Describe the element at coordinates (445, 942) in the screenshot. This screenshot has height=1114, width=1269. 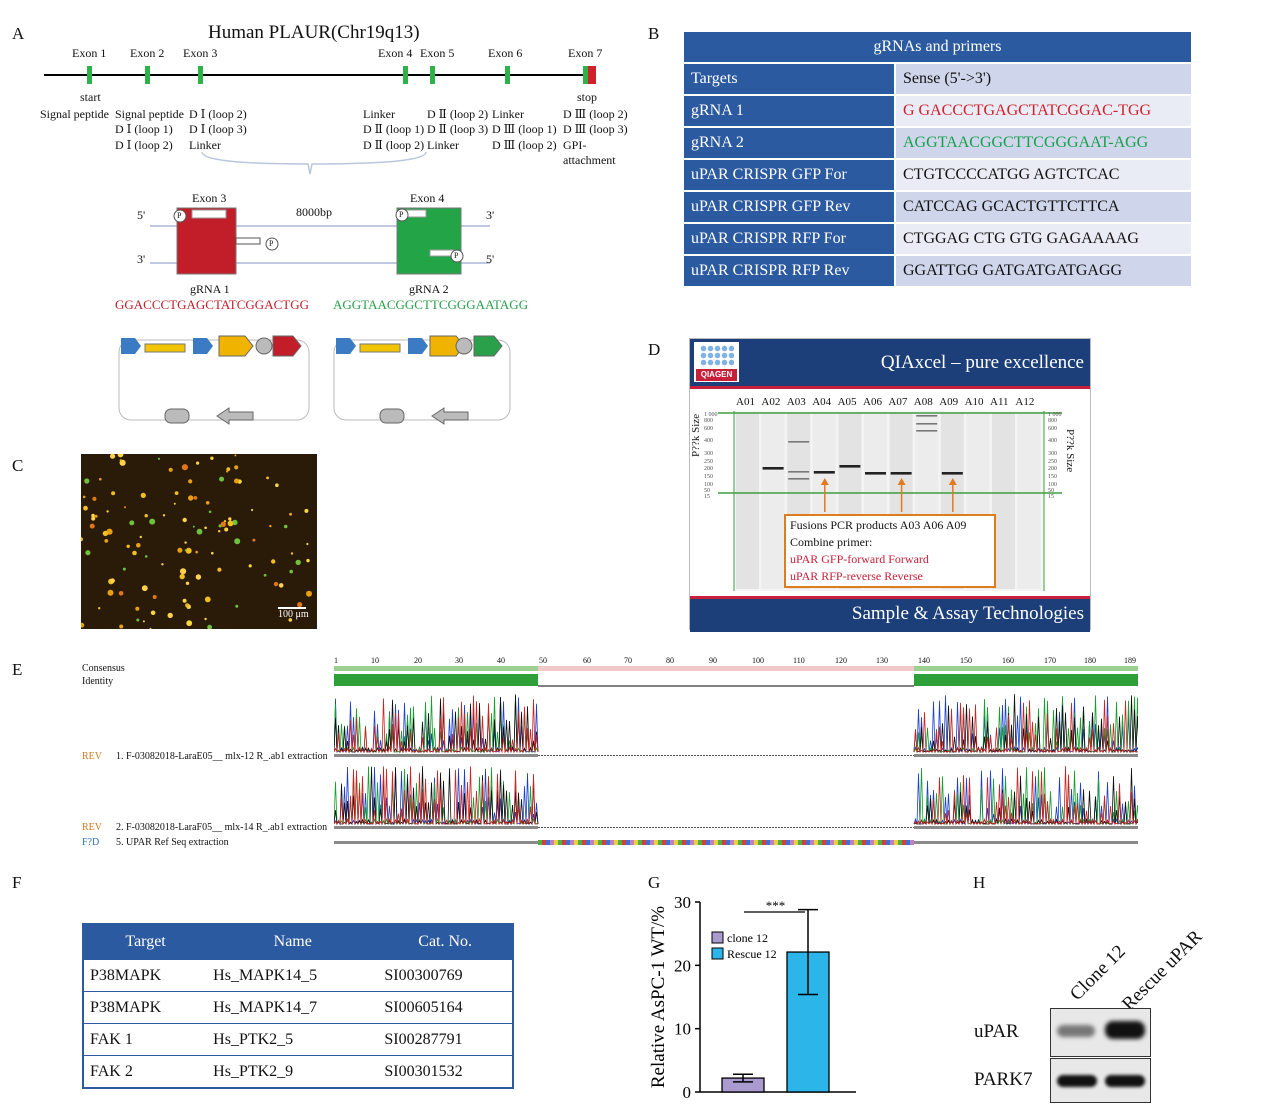
I see `column-header: Cat. No.` at that location.